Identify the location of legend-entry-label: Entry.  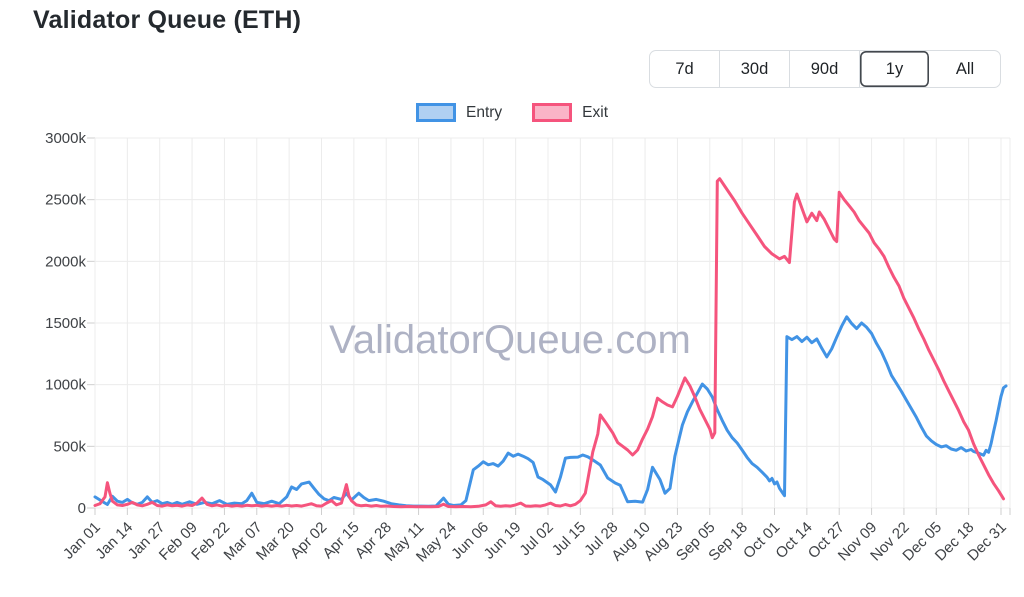
(484, 112).